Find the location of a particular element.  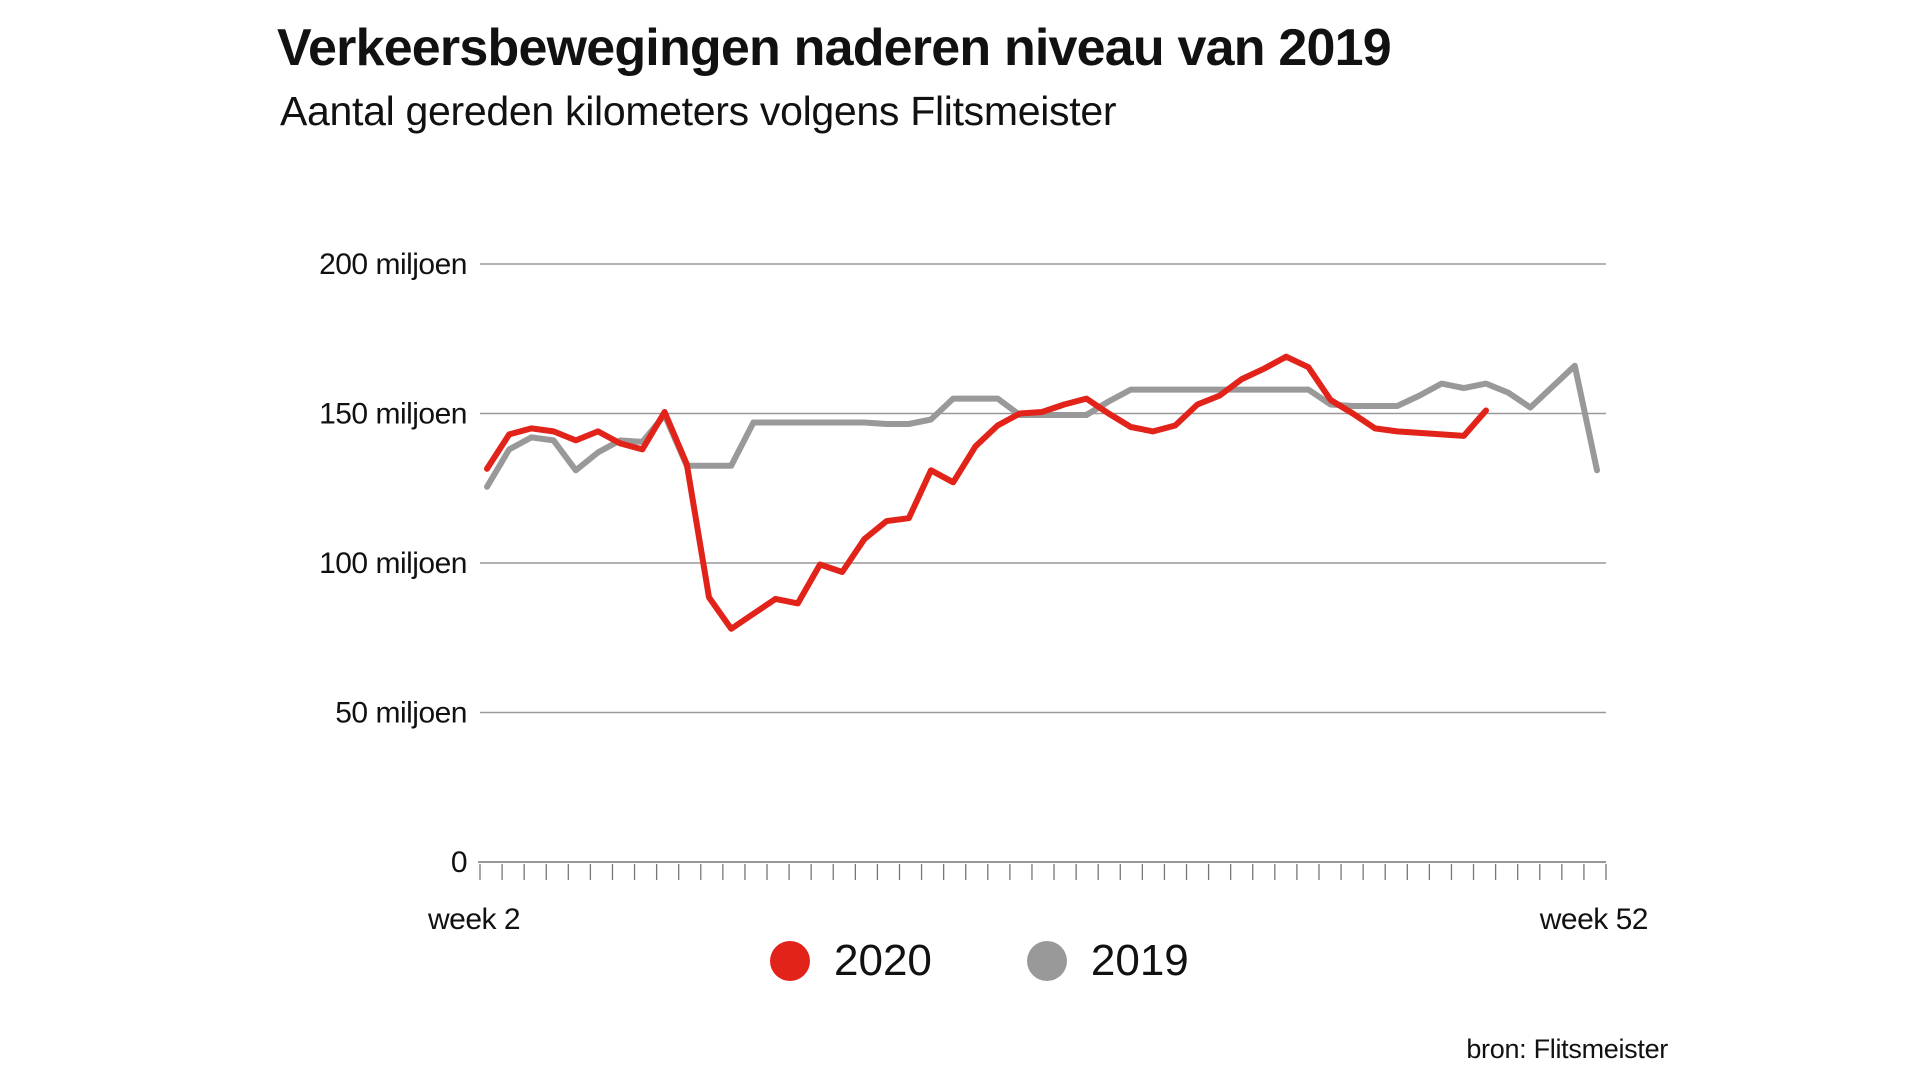

y-tick-label: 200 miljoen is located at coordinates (393, 264).